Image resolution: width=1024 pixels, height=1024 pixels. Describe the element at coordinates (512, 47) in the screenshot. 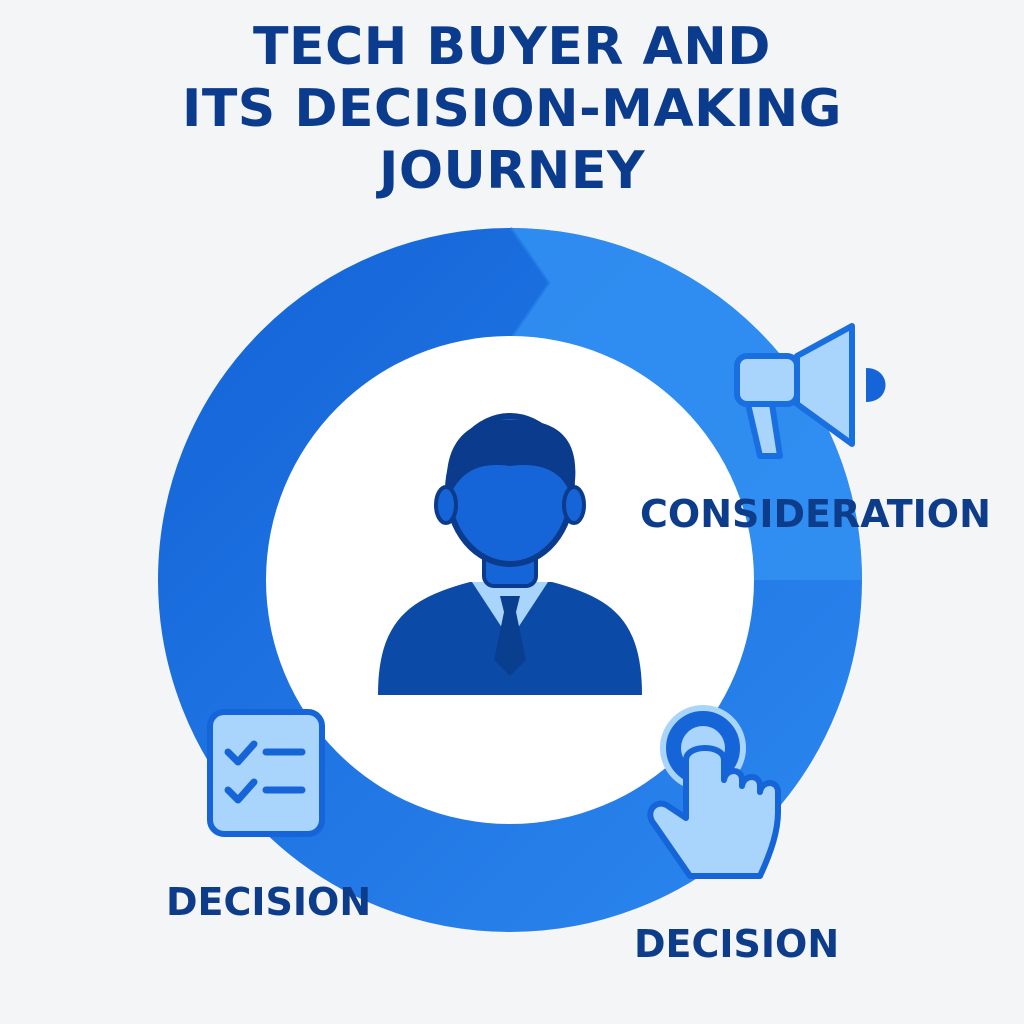

I see `title-line-1: TECH BUYER AND` at that location.